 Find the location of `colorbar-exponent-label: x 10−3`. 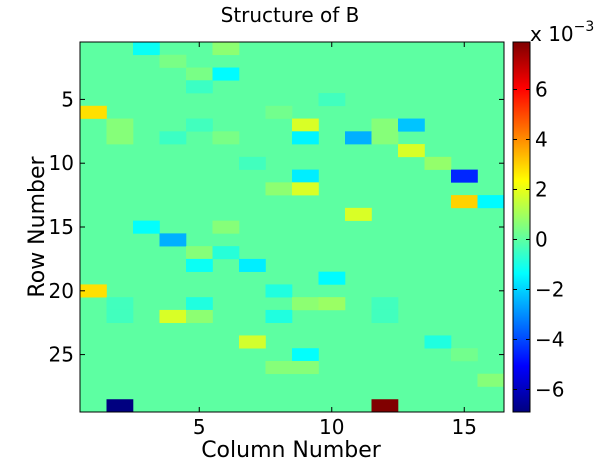

colorbar-exponent-label: x 10−3 is located at coordinates (562, 32).